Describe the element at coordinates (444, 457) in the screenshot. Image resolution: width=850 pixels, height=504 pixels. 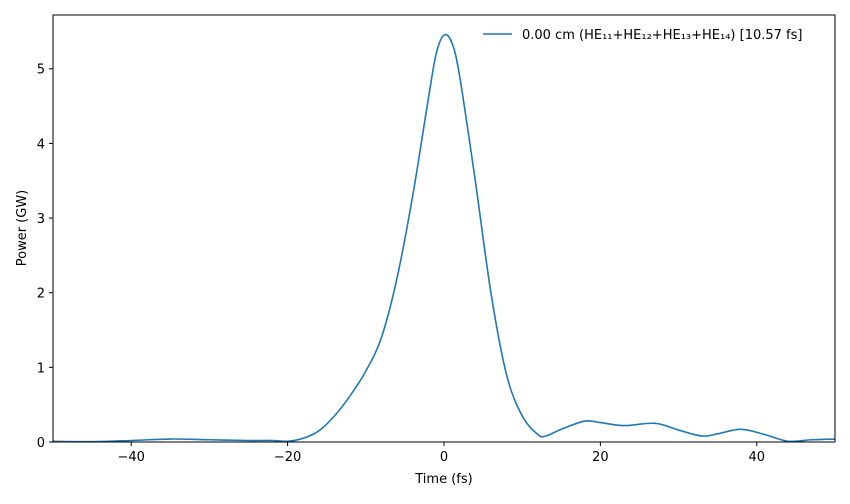
I see `x-tick-label: 0` at that location.